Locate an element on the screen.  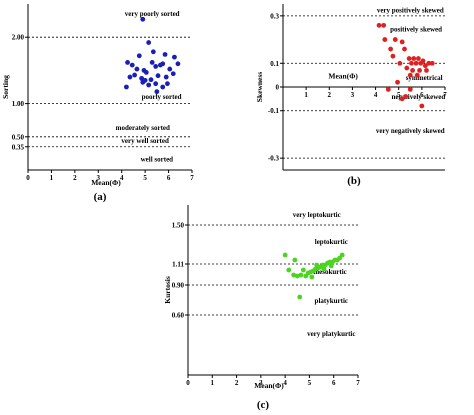
category-label: negatively skewed is located at coordinates (418, 97).